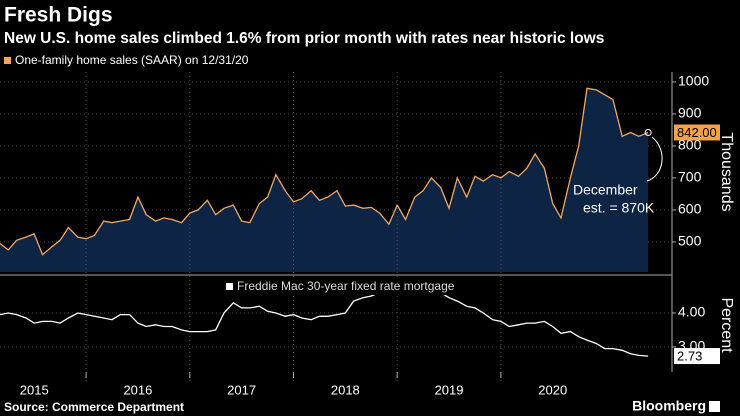  I want to click on x-tick-label: 2016, so click(137, 389).